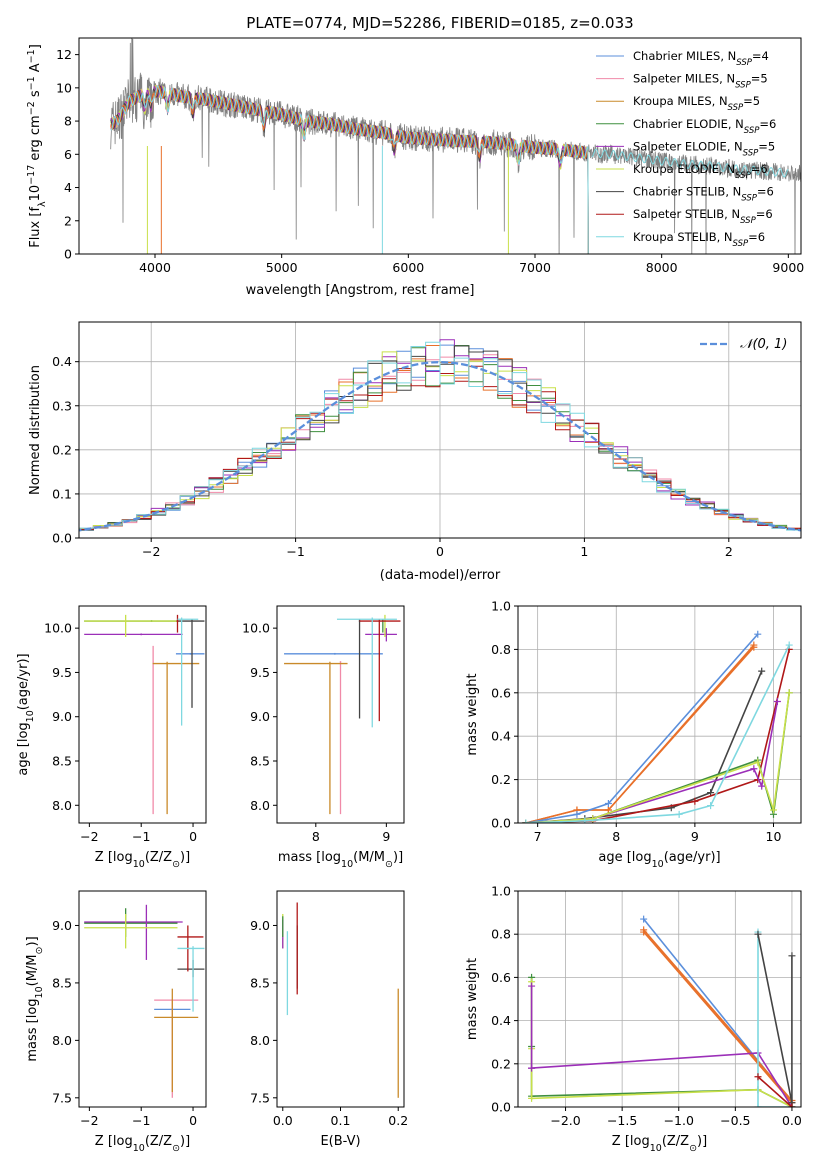  I want to click on y-tick-label: 8, so click(68, 121).